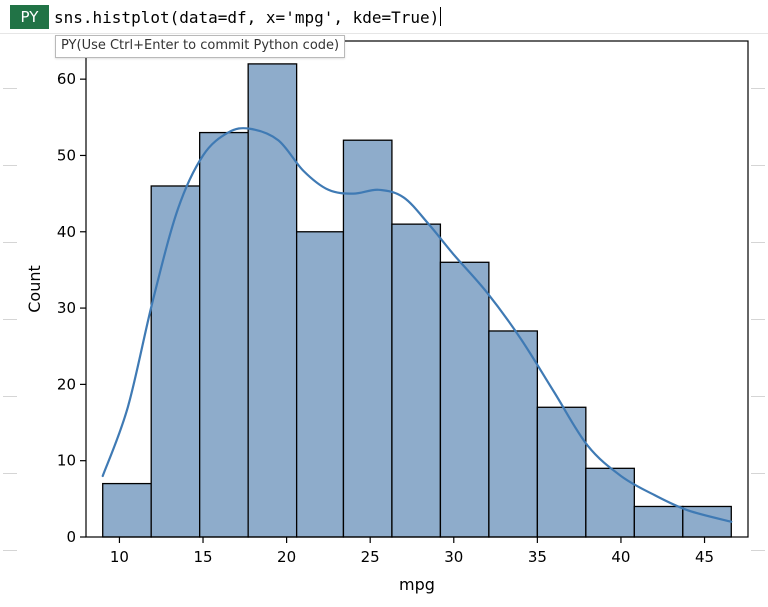 Image resolution: width=768 pixels, height=607 pixels. I want to click on x-tick-label-45: 45, so click(704, 557).